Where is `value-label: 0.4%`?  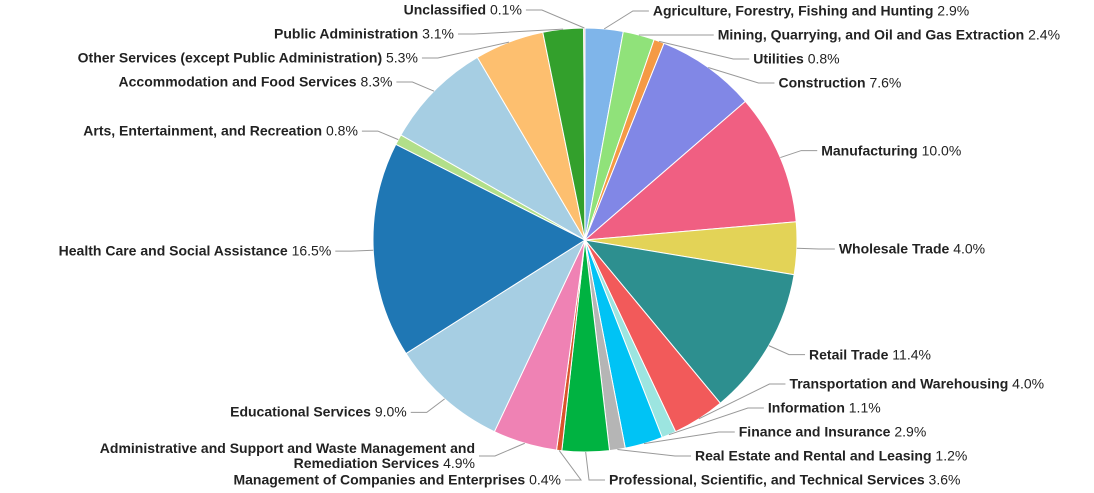 value-label: 0.4% is located at coordinates (545, 479).